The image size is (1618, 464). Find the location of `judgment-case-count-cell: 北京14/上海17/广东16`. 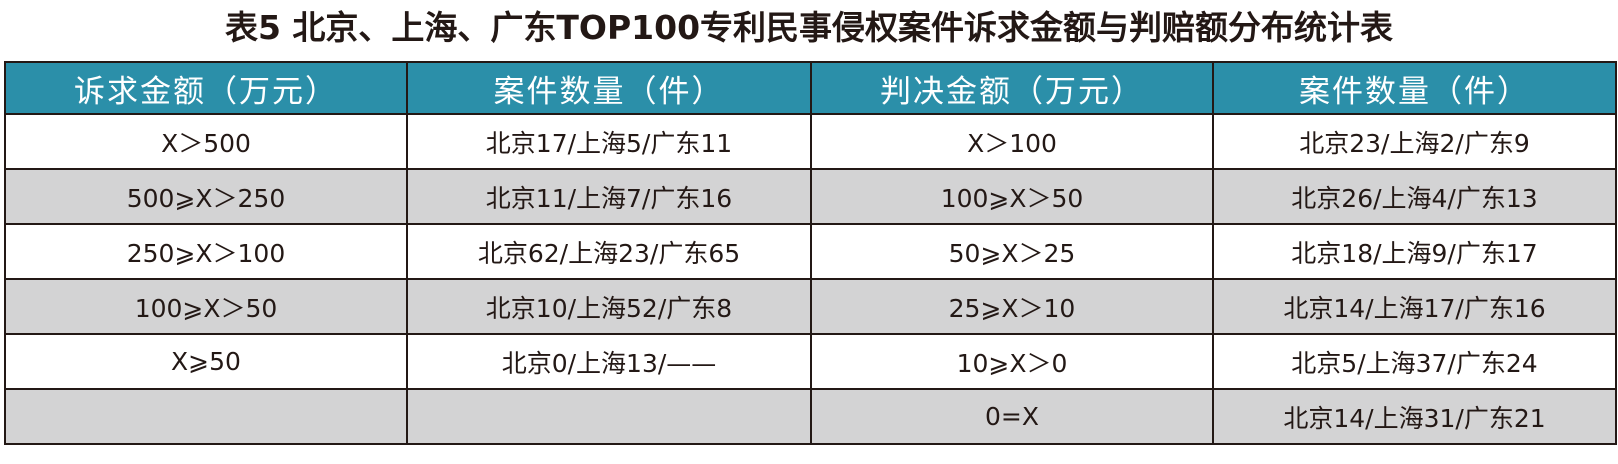

judgment-case-count-cell: 北京14/上海17/广东16 is located at coordinates (1414, 306).